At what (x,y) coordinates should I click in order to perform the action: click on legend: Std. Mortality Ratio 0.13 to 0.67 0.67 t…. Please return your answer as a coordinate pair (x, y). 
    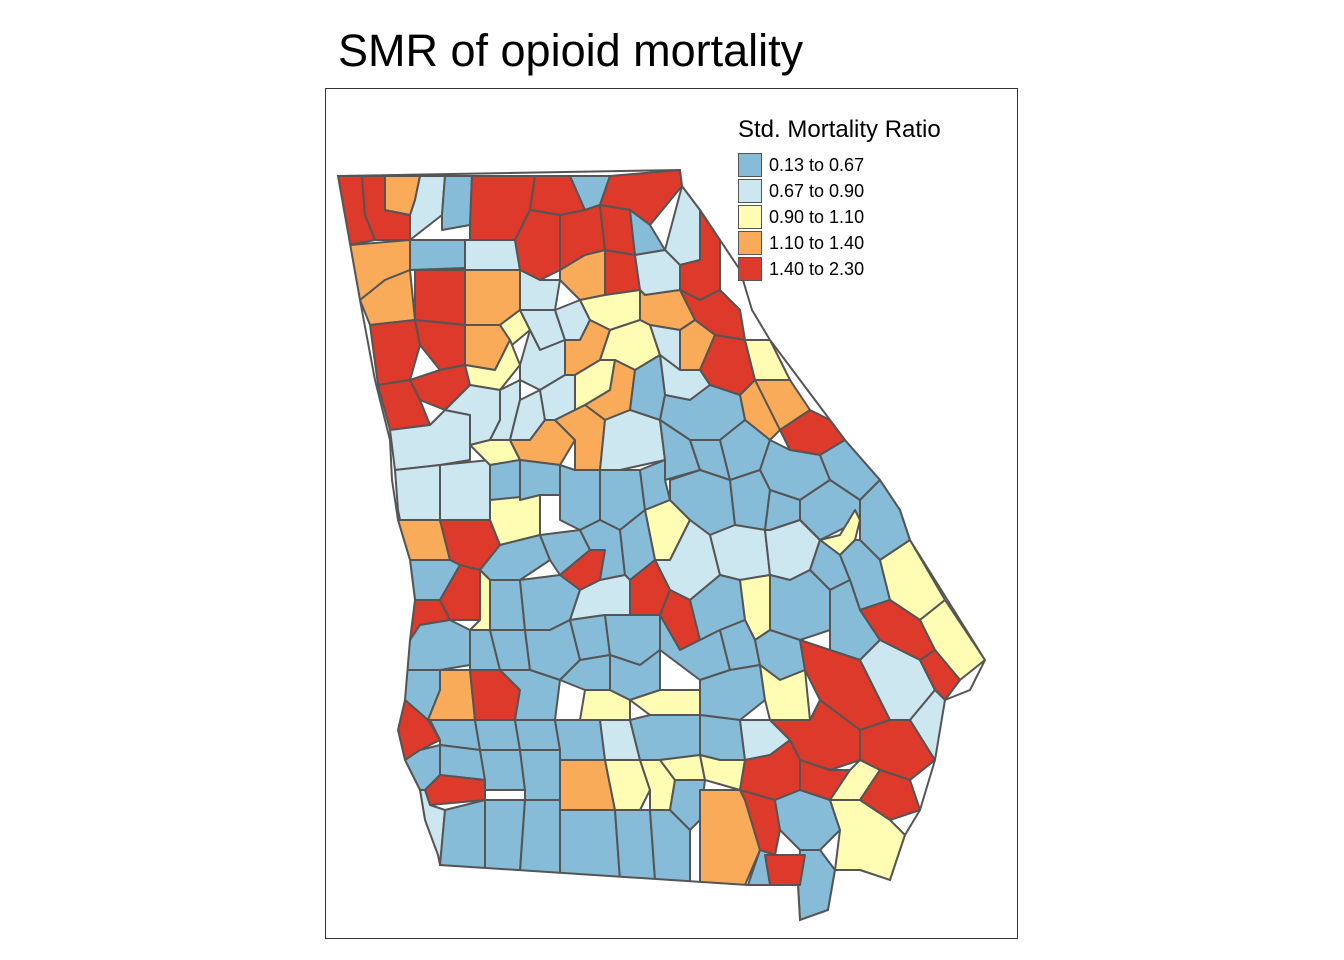
    Looking at the image, I should click on (839, 200).